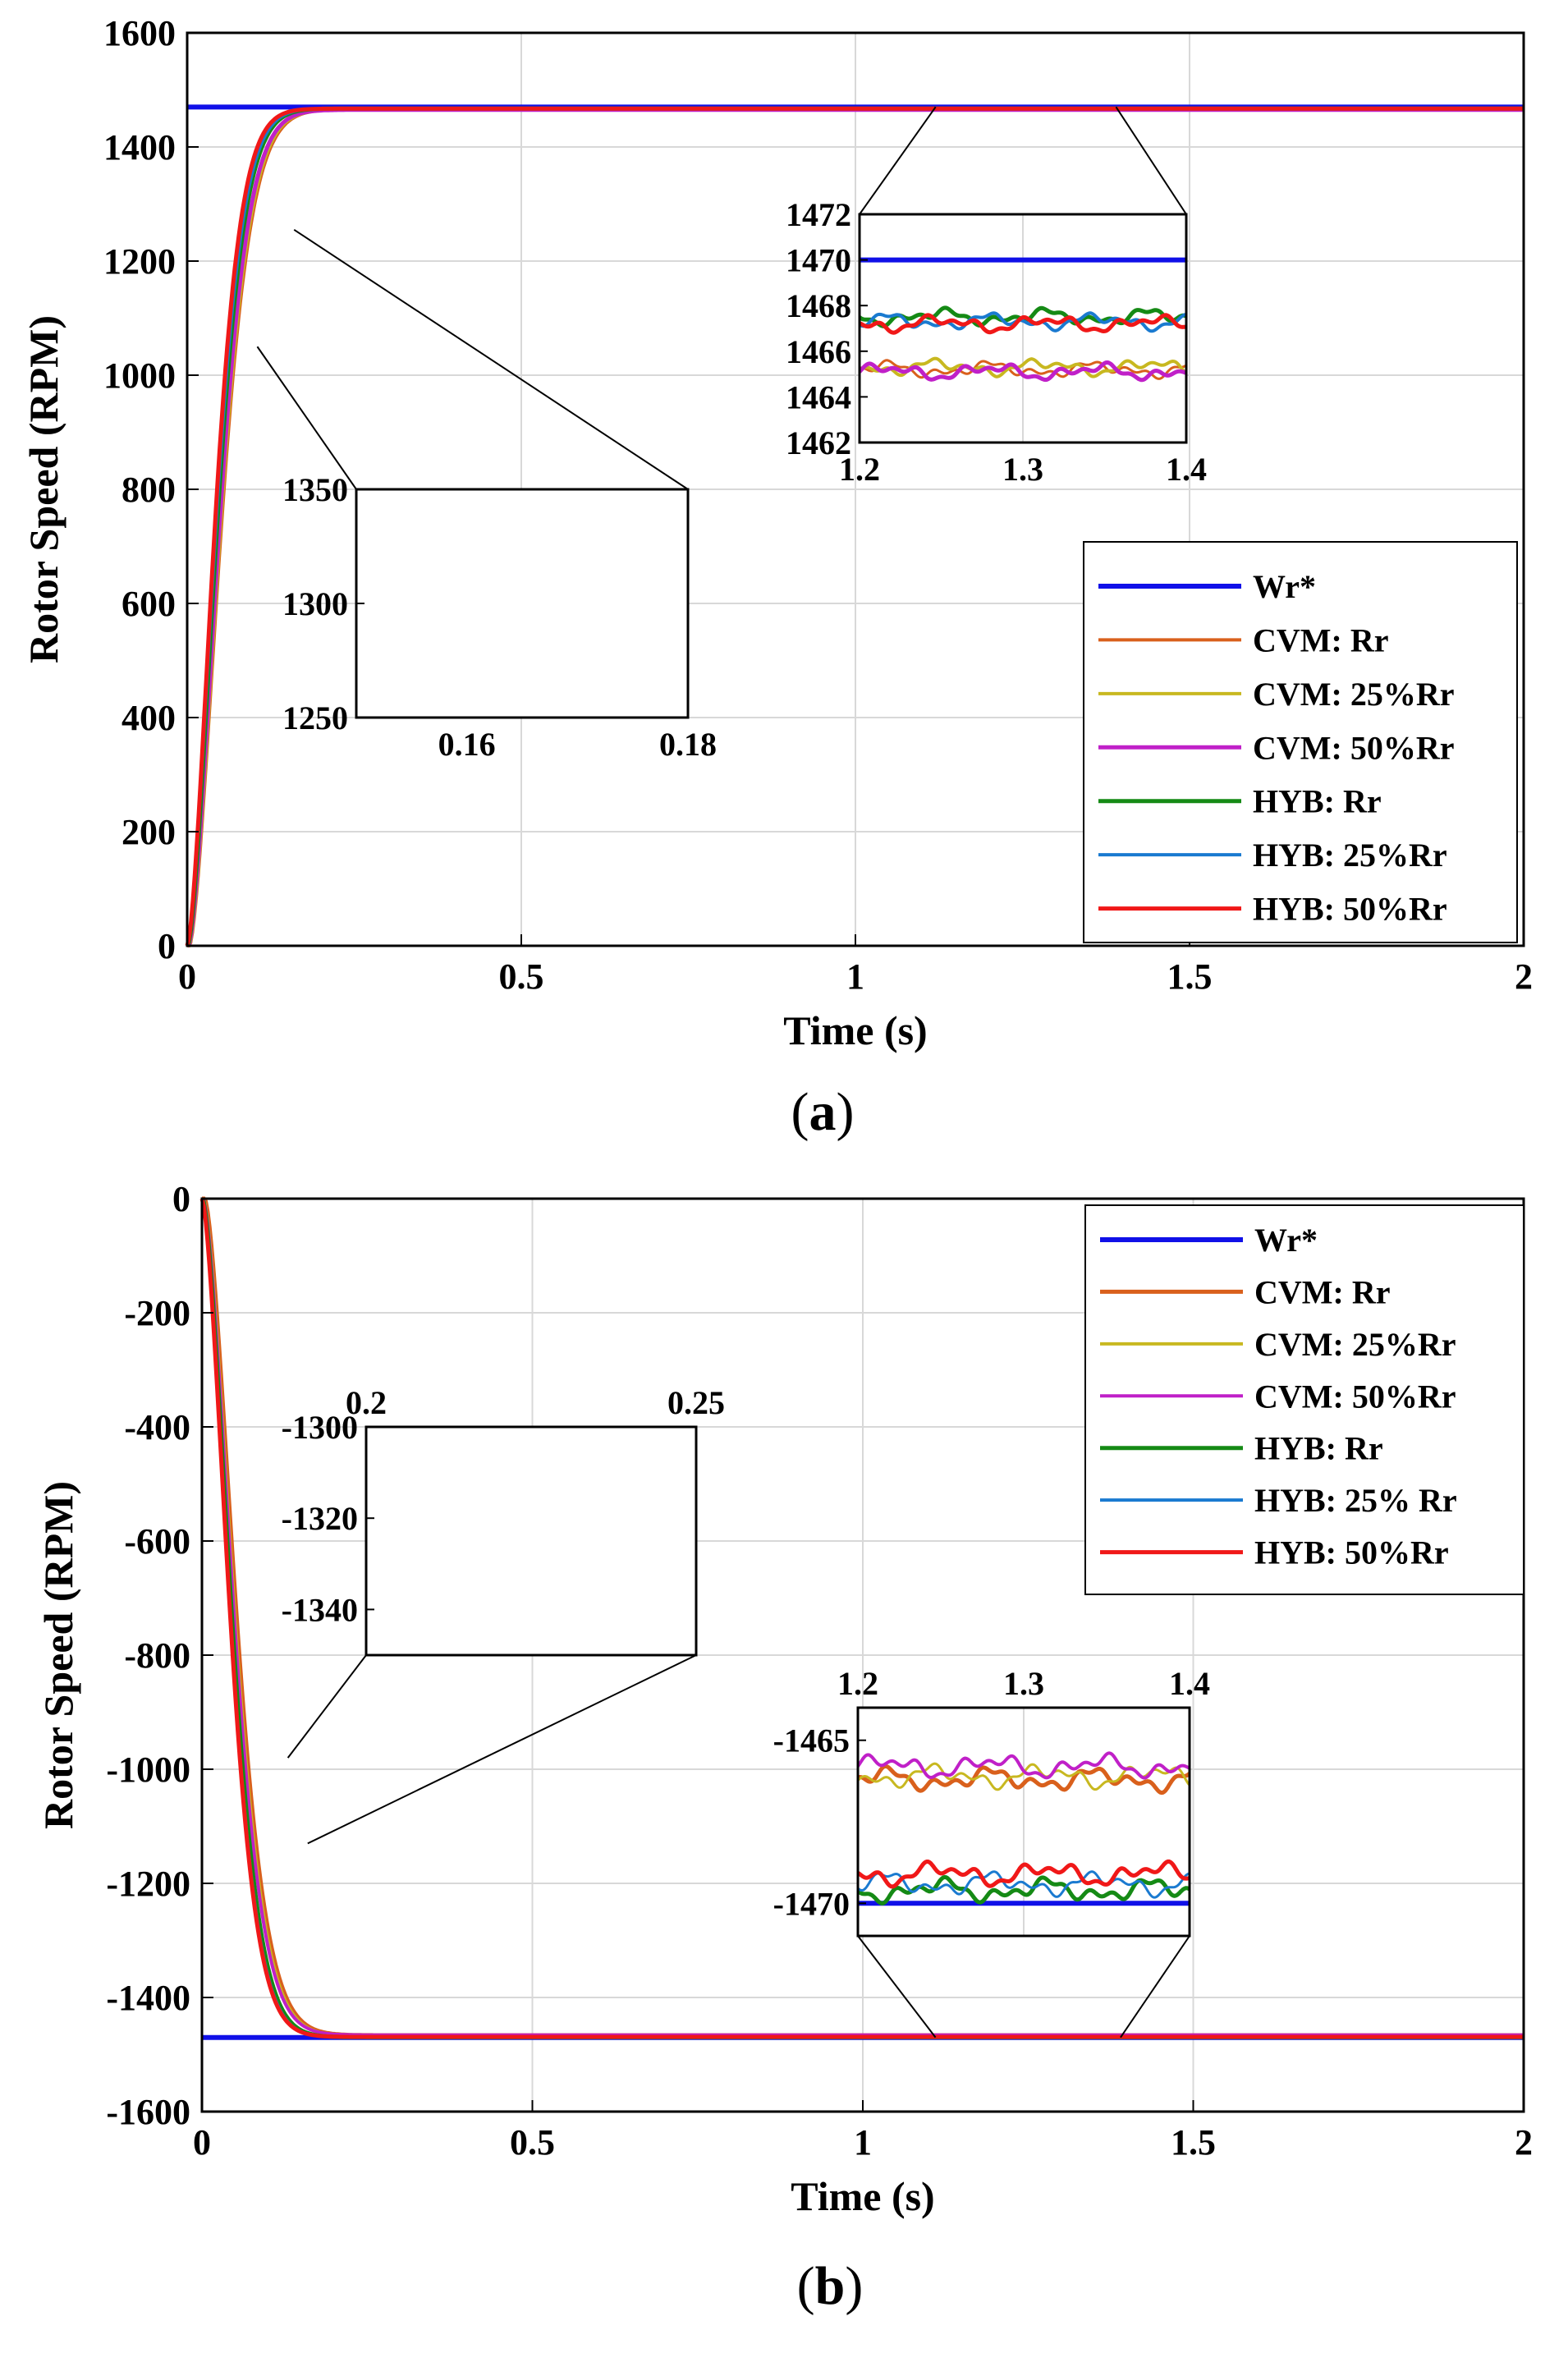 The height and width of the screenshot is (2362, 1568). What do you see at coordinates (148, 2112) in the screenshot?
I see `y-tick-label: -1600` at bounding box center [148, 2112].